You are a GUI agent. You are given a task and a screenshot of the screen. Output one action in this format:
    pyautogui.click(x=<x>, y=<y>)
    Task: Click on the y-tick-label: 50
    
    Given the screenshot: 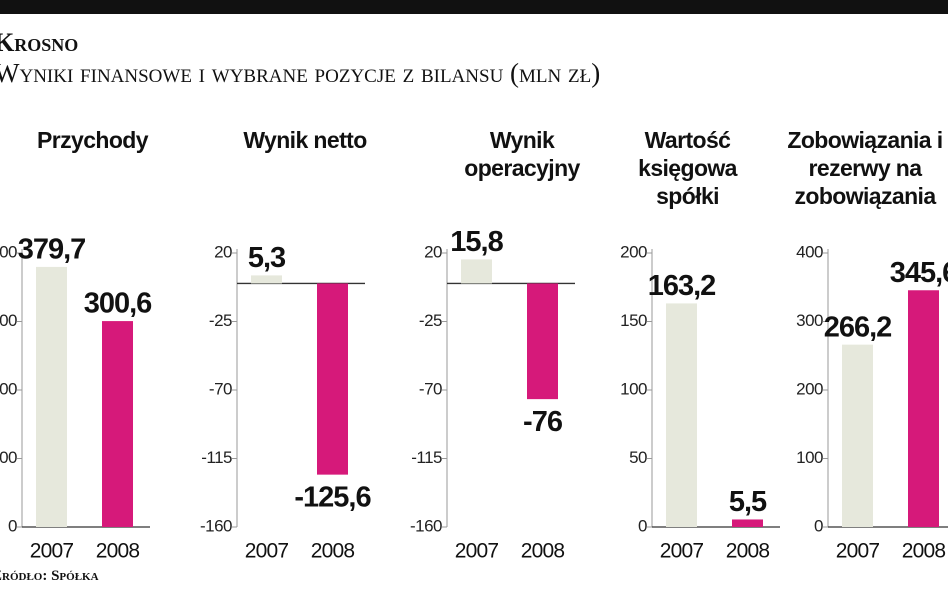 What is the action you would take?
    pyautogui.click(x=638, y=457)
    